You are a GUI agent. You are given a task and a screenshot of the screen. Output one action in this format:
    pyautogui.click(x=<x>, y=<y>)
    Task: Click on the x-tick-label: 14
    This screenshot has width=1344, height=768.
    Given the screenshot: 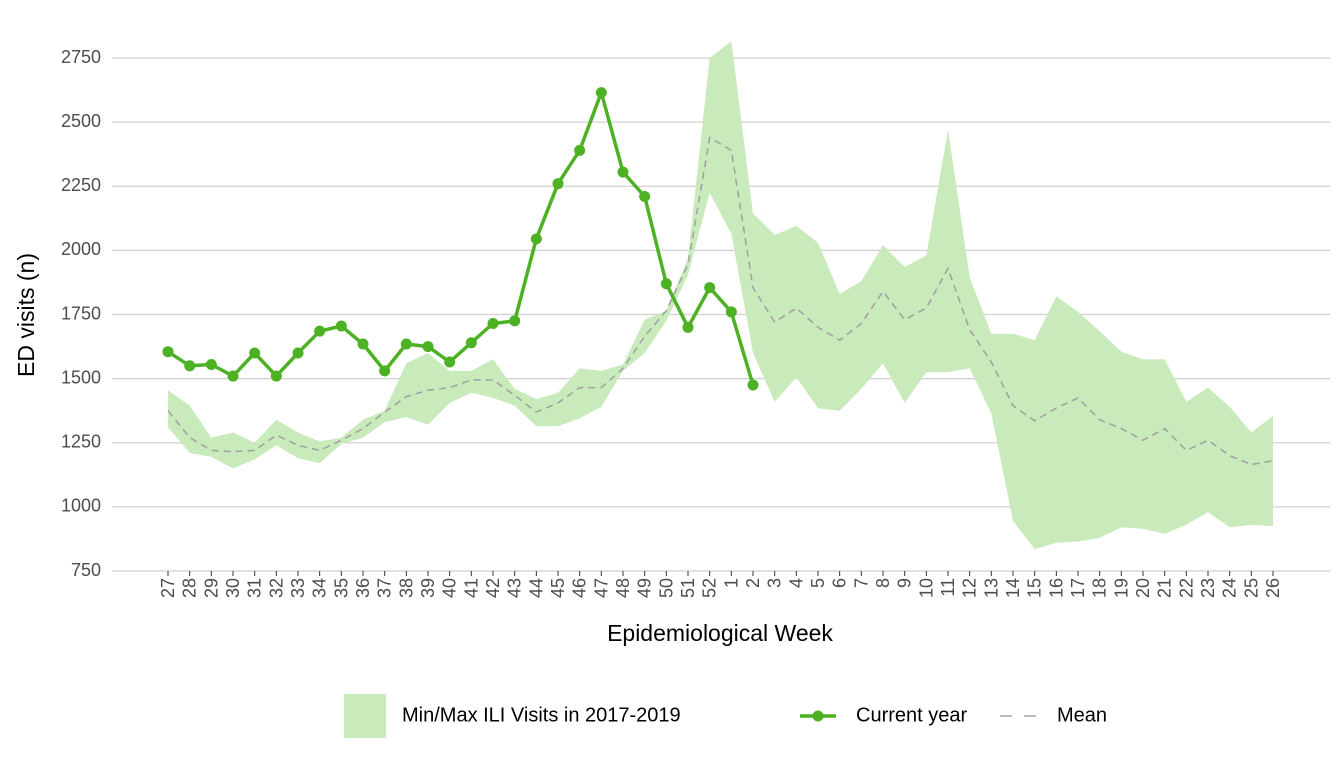 What is the action you would take?
    pyautogui.click(x=1013, y=588)
    